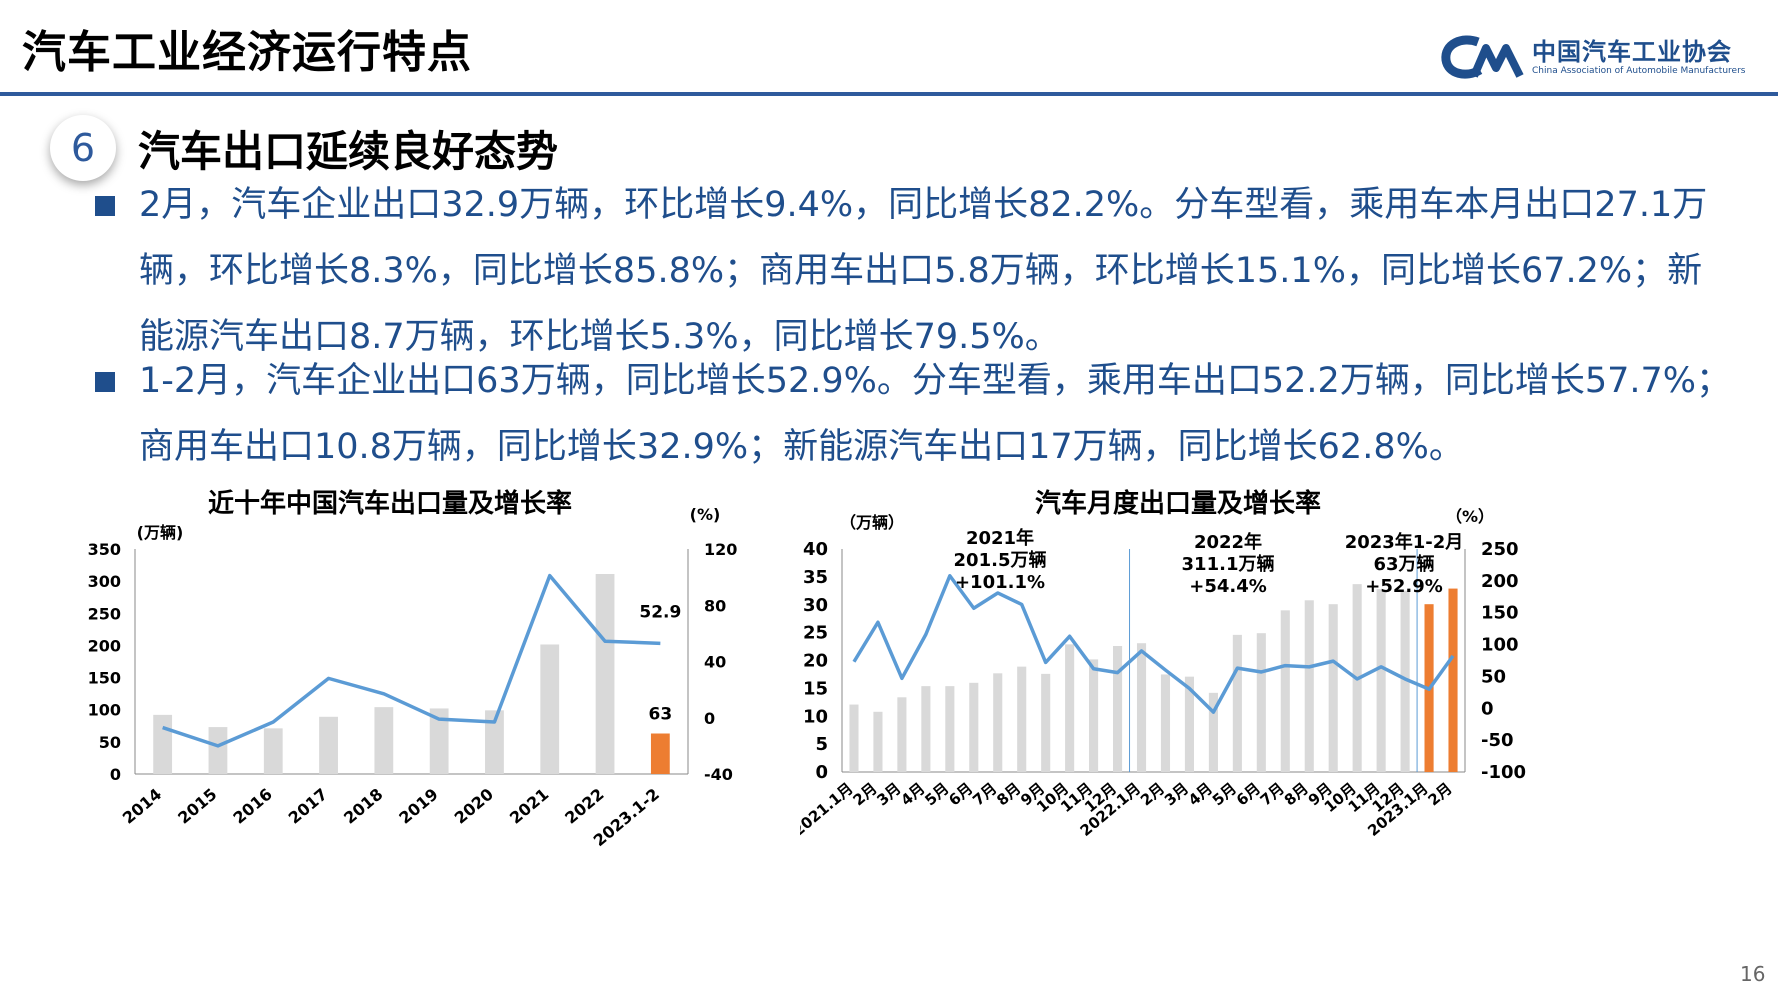 The width and height of the screenshot is (1778, 1000). Describe the element at coordinates (474, 806) in the screenshot. I see `x-tick-label: 2020` at that location.